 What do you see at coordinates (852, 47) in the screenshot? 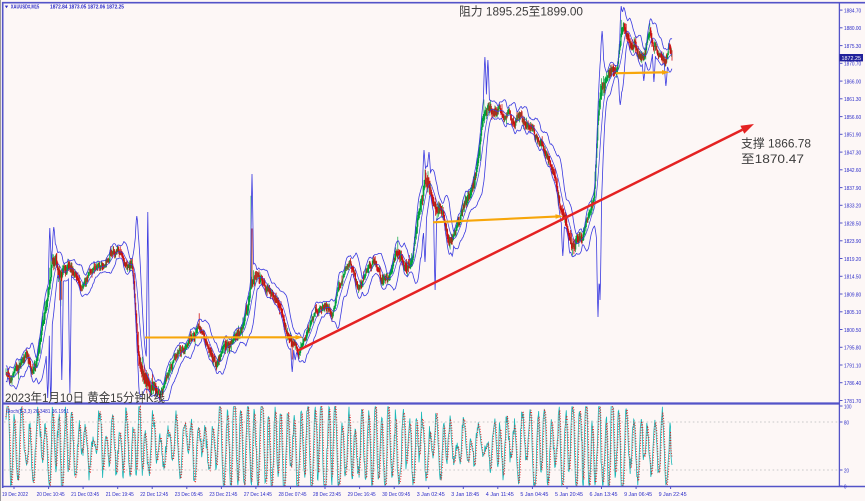
I see `svg-text: 1875.30` at bounding box center [852, 47].